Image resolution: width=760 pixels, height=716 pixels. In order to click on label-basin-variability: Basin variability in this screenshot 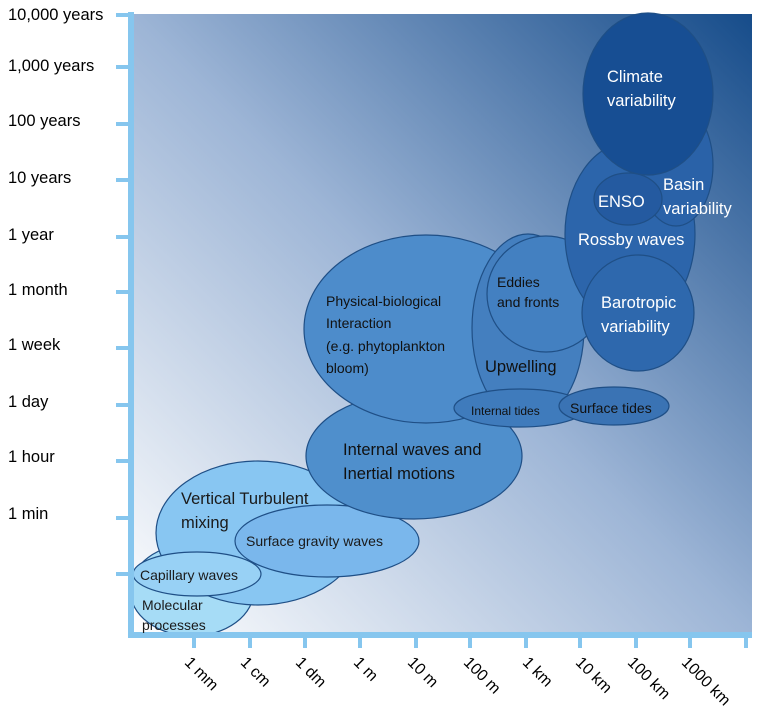, I will do `click(697, 197)`.